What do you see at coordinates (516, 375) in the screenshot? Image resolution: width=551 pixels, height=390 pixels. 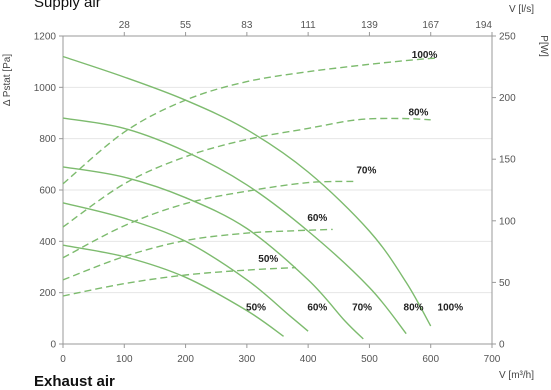 I see `x-axis-title: V [m³/h]` at bounding box center [516, 375].